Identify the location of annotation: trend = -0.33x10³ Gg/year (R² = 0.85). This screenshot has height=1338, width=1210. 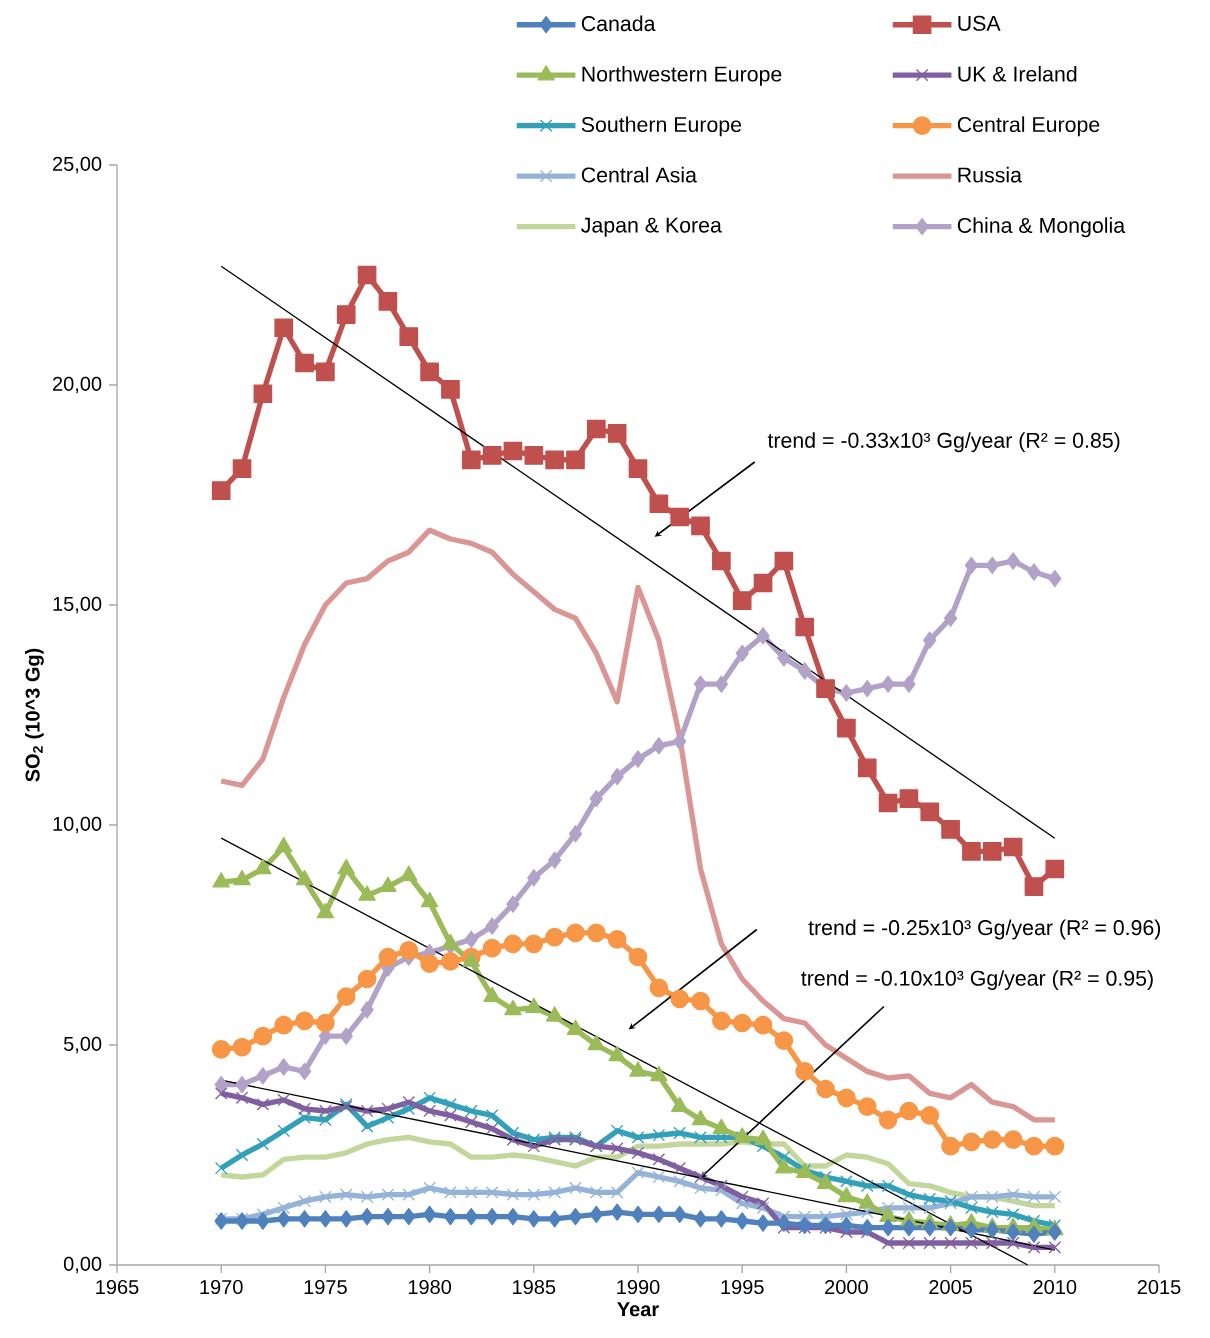
(943, 442).